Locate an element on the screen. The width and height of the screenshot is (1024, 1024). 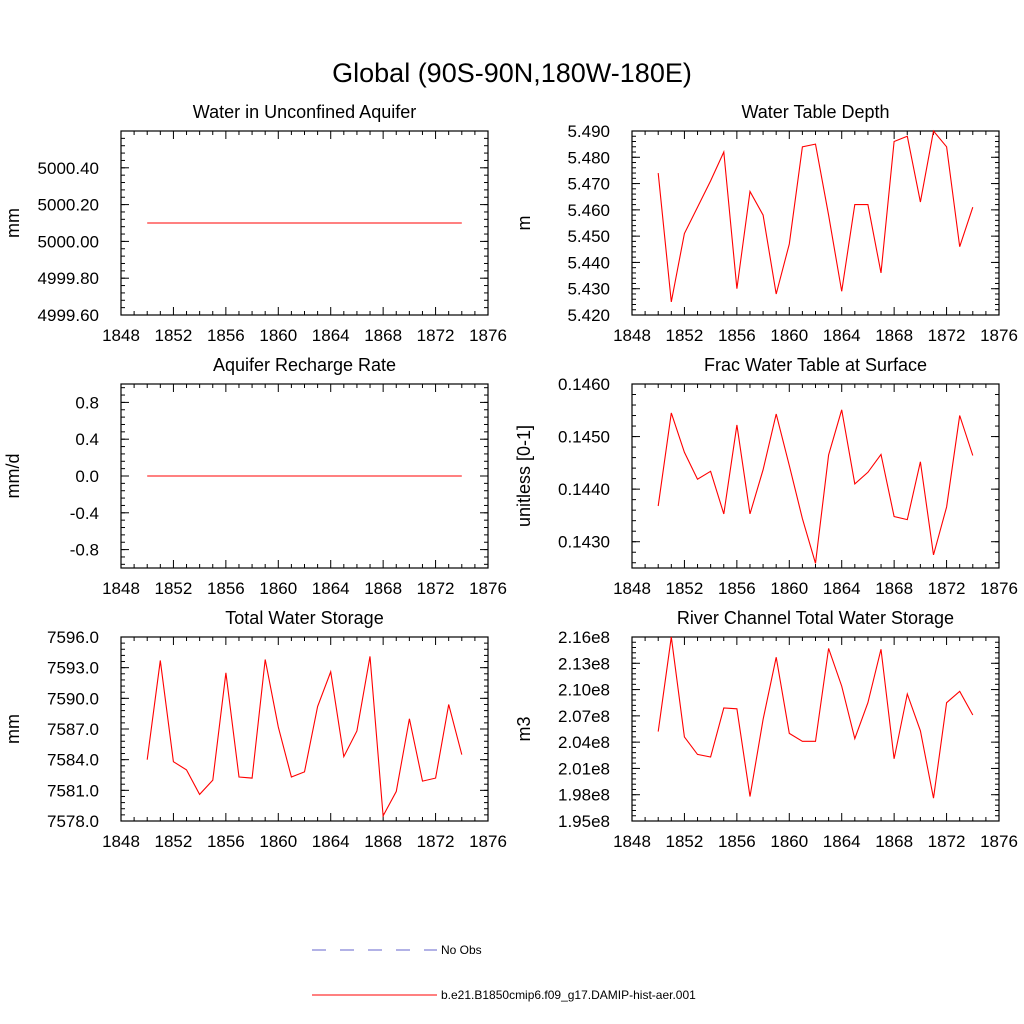
plot-frame is located at coordinates (304, 729).